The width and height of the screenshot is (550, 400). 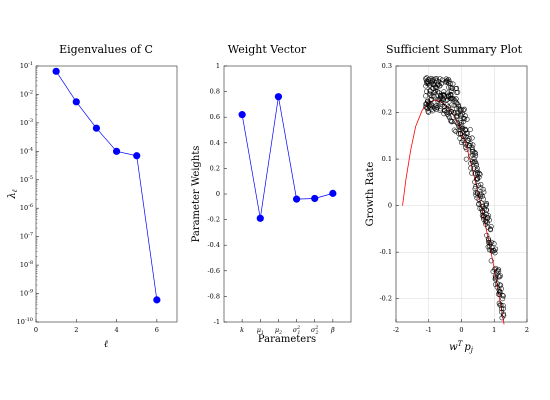 I want to click on weight-ytick-label: -0.4, so click(x=213, y=245).